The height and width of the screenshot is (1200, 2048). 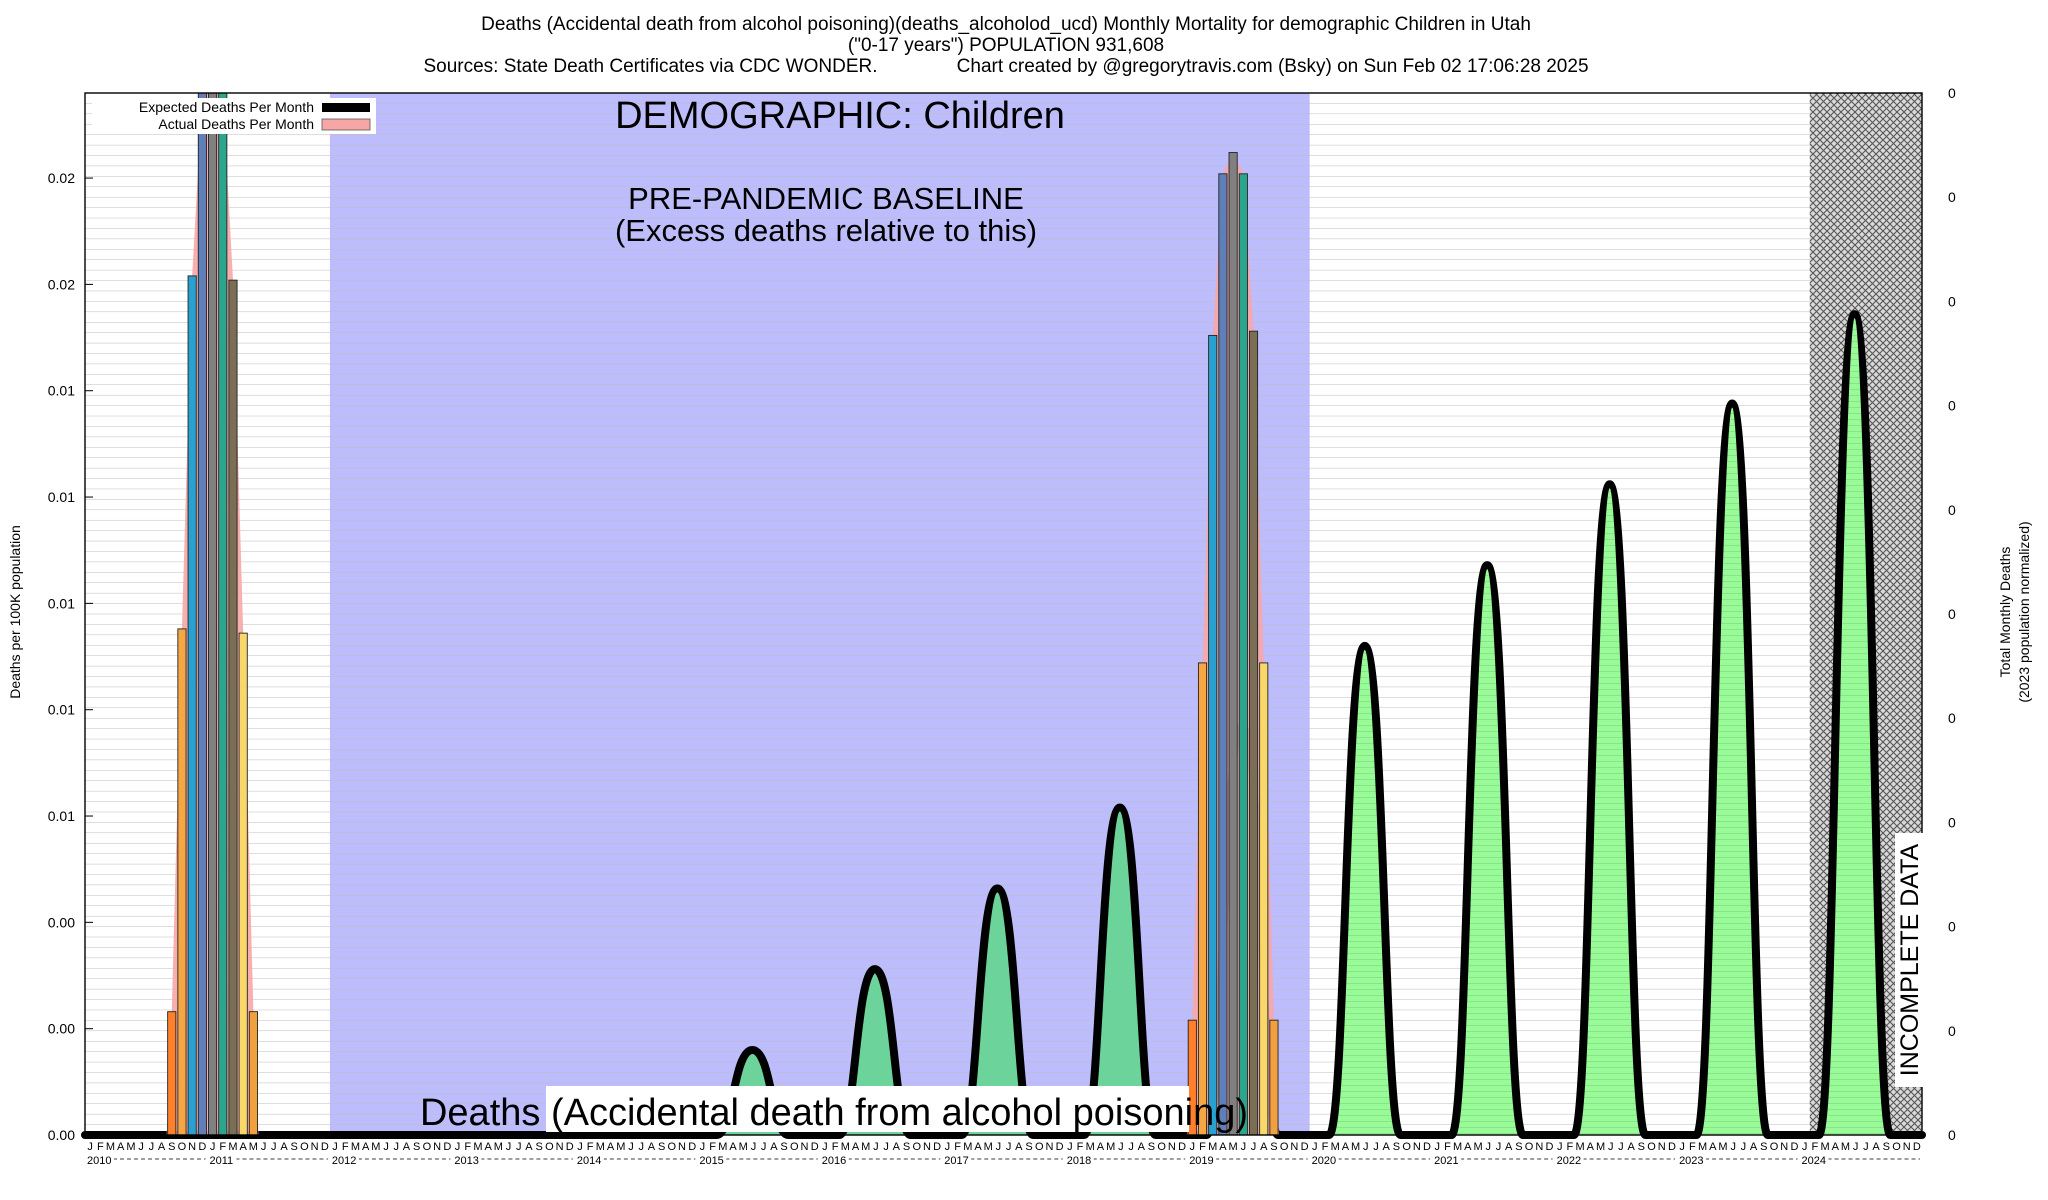 What do you see at coordinates (1609, 810) in the screenshot?
I see `expected-peak-pattern-2022` at bounding box center [1609, 810].